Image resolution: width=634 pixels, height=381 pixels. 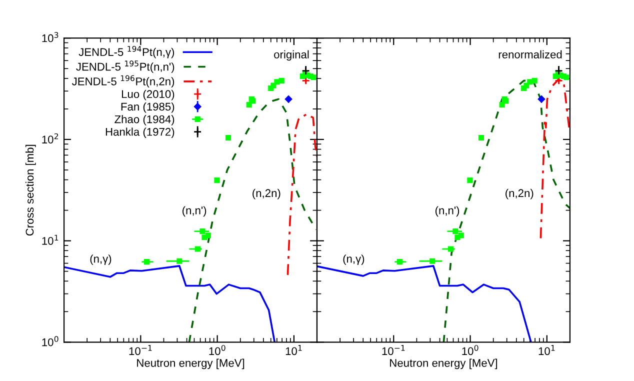 What do you see at coordinates (50, 239) in the screenshot?
I see `y-tick-label: 10$^{1}$` at bounding box center [50, 239].